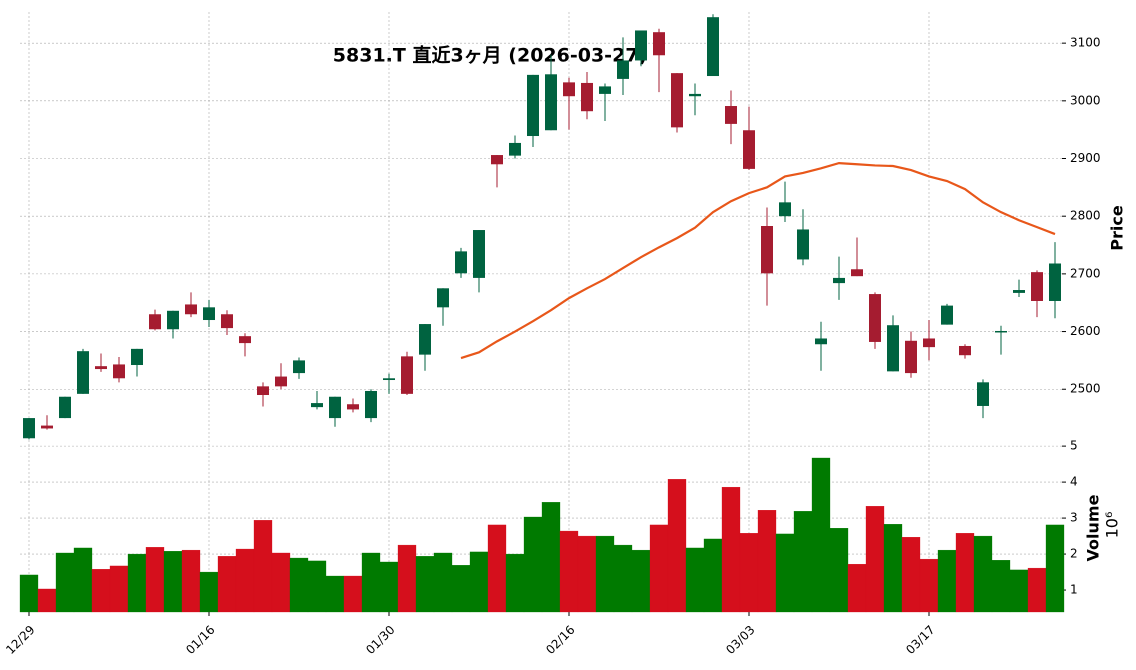 The width and height of the screenshot is (1136, 670). What do you see at coordinates (920, 640) in the screenshot?
I see `x-tick-label: 03/17` at bounding box center [920, 640].